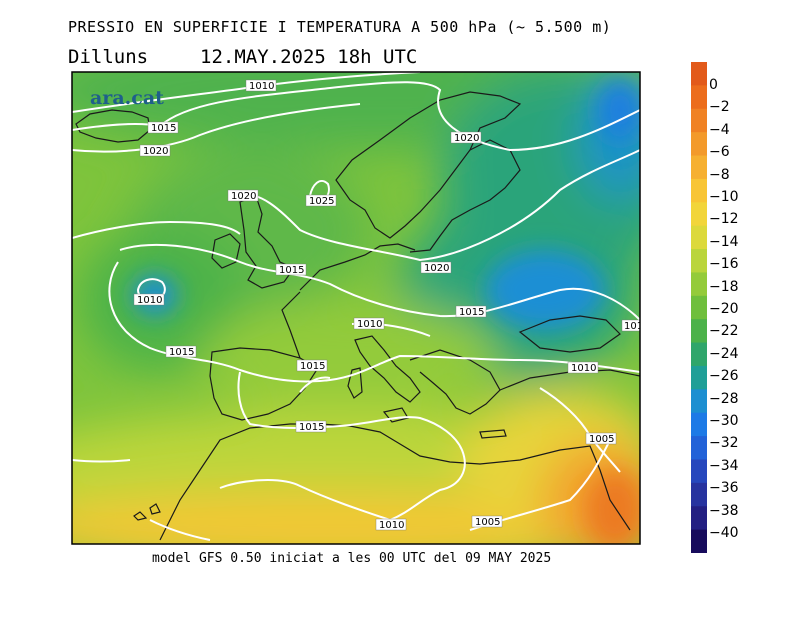 The width and height of the screenshot is (800, 617). Describe the element at coordinates (724, 465) in the screenshot. I see `colorbar-label: −34` at that location.